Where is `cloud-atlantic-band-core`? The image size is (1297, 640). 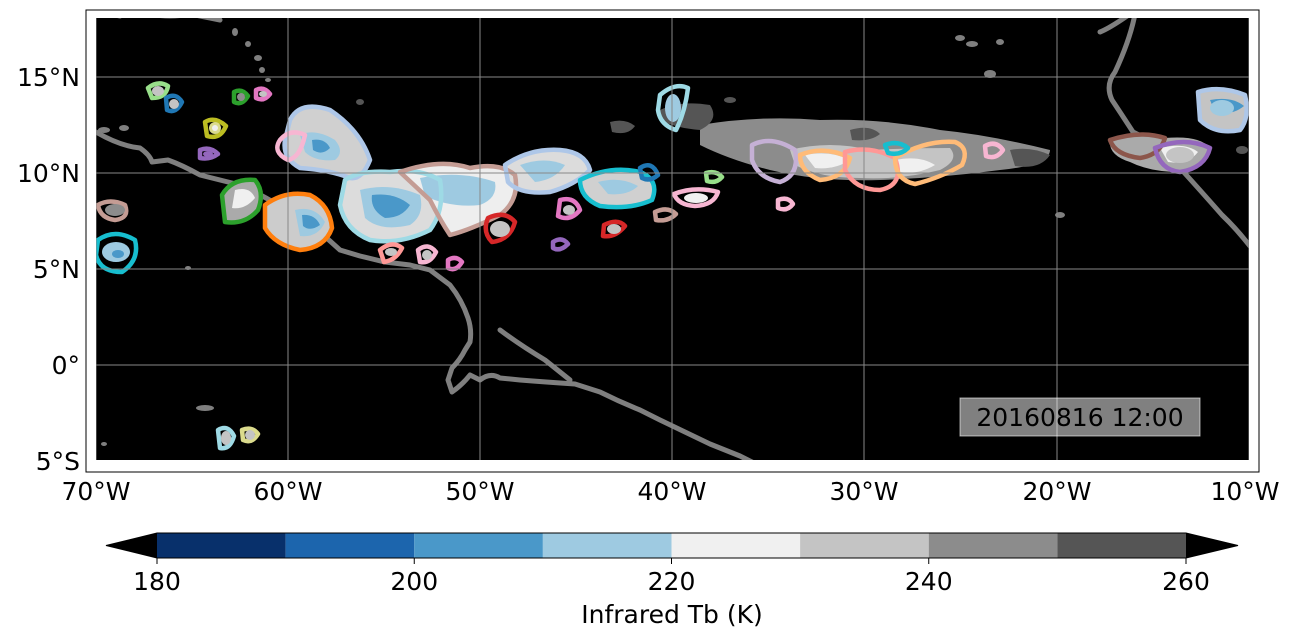 cloud-atlantic-band-core is located at coordinates (827, 161).